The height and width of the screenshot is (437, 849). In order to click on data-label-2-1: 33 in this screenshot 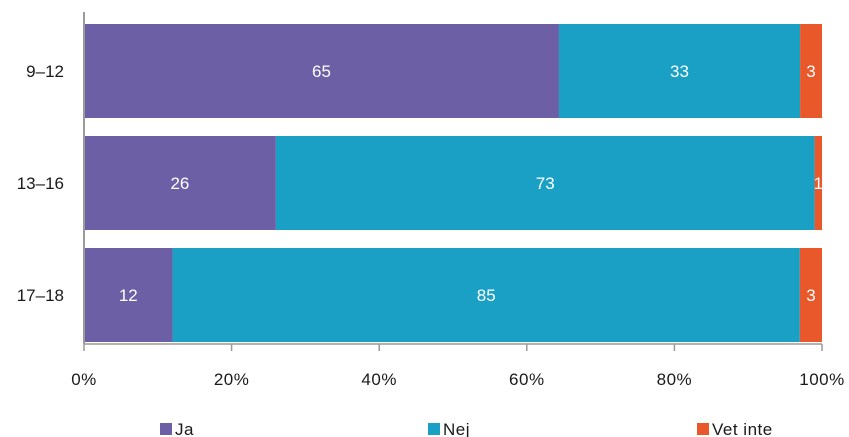, I will do `click(679, 71)`.